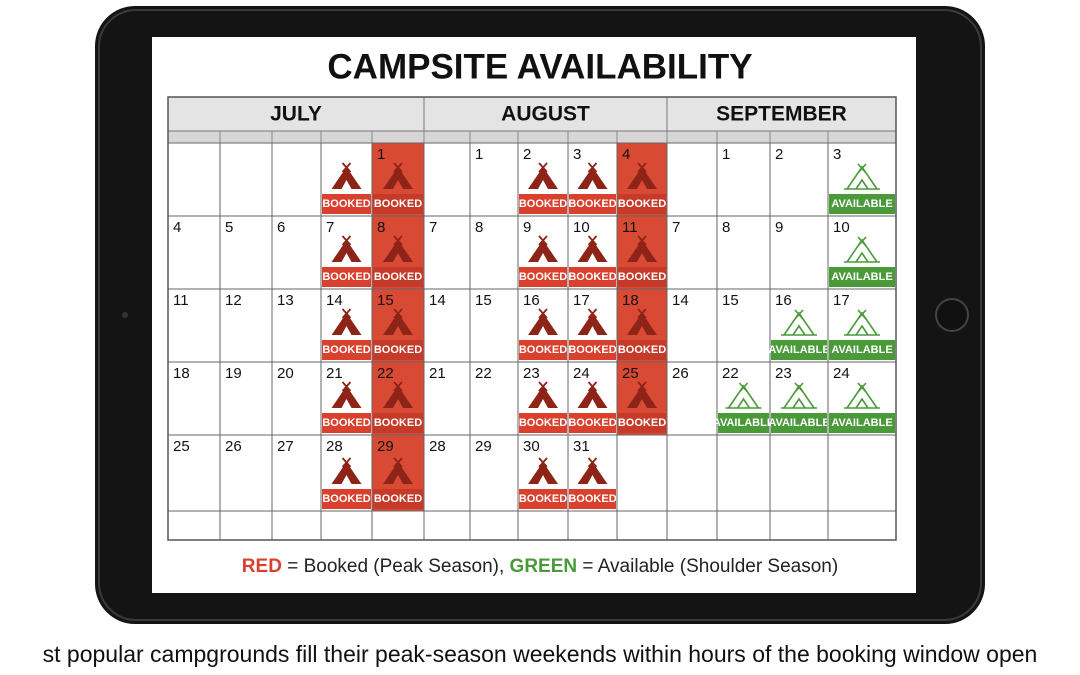 This screenshot has width=1080, height=675. What do you see at coordinates (281, 227) in the screenshot?
I see `day-number: 6` at bounding box center [281, 227].